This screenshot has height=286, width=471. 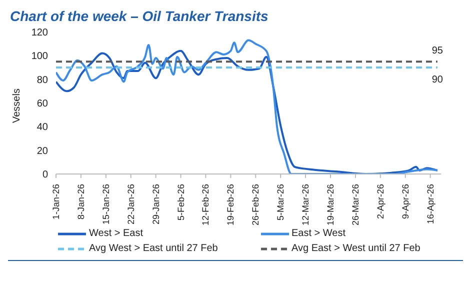 I want to click on x-tick-label: 12-Mar-26, so click(x=305, y=205).